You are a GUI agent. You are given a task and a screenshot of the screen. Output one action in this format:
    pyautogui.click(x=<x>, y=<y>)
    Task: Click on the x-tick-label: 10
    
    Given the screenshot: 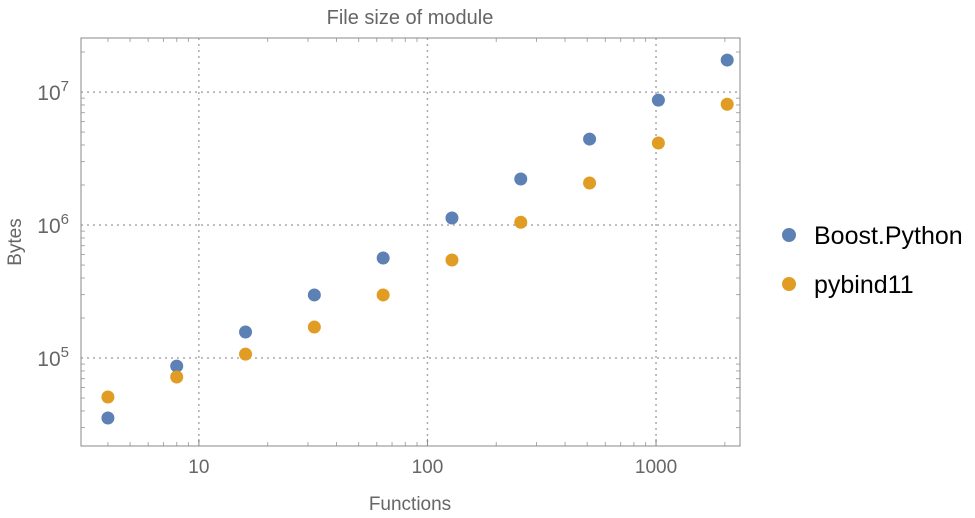 What is the action you would take?
    pyautogui.click(x=198, y=467)
    